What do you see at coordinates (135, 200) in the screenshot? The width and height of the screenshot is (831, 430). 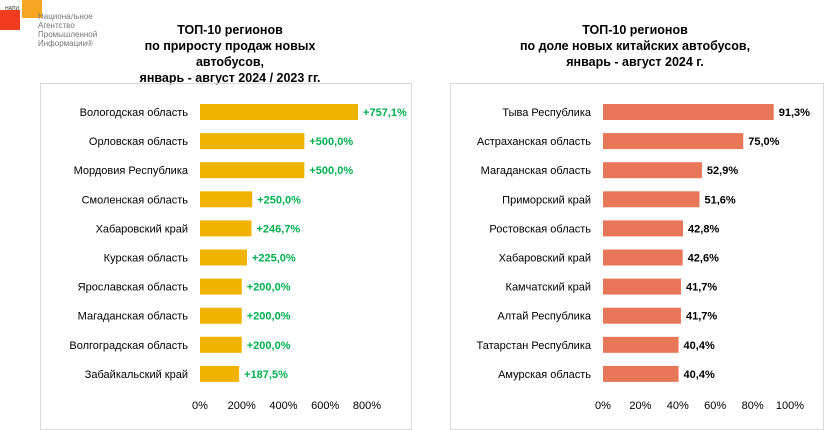 I see `category-label: Смоленская область` at bounding box center [135, 200].